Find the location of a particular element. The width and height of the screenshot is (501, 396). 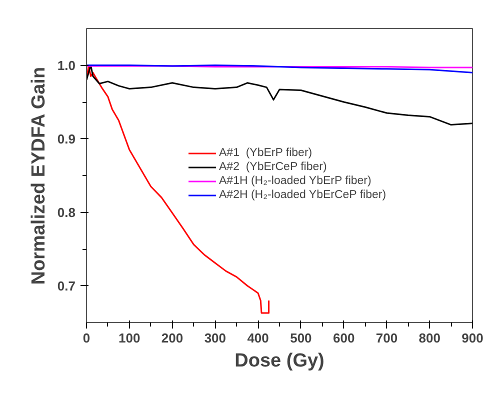

y-axis-title: Normalized EYDFA Gain is located at coordinates (39, 175).